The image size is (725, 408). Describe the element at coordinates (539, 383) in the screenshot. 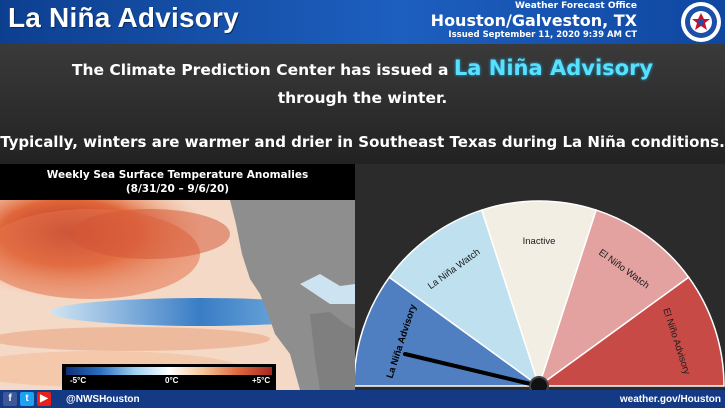

I see `gauge-pivot` at that location.